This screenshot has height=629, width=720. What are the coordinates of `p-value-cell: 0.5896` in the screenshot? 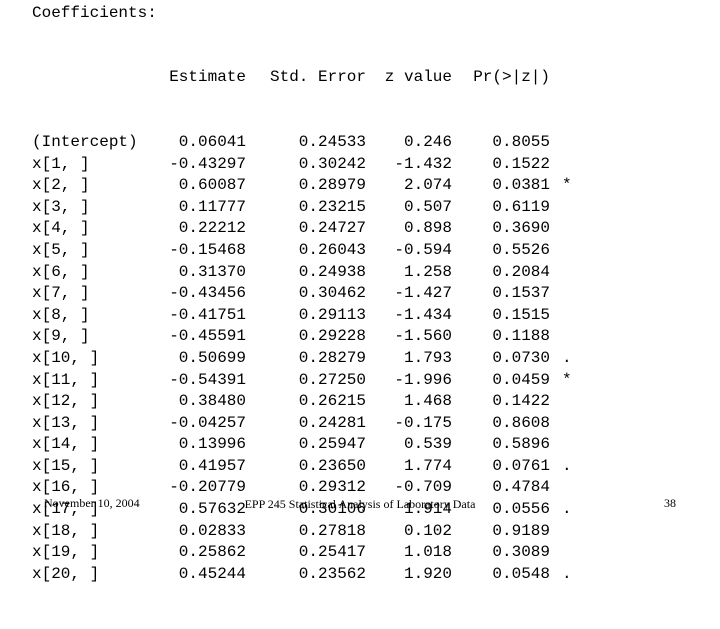 It's located at (521, 444).